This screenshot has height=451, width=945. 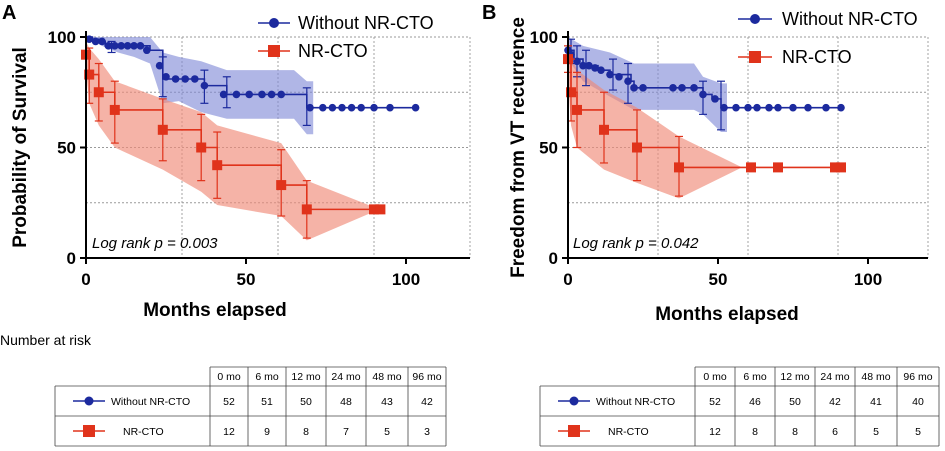 What do you see at coordinates (715, 402) in the screenshot?
I see `table-cell: 52` at bounding box center [715, 402].